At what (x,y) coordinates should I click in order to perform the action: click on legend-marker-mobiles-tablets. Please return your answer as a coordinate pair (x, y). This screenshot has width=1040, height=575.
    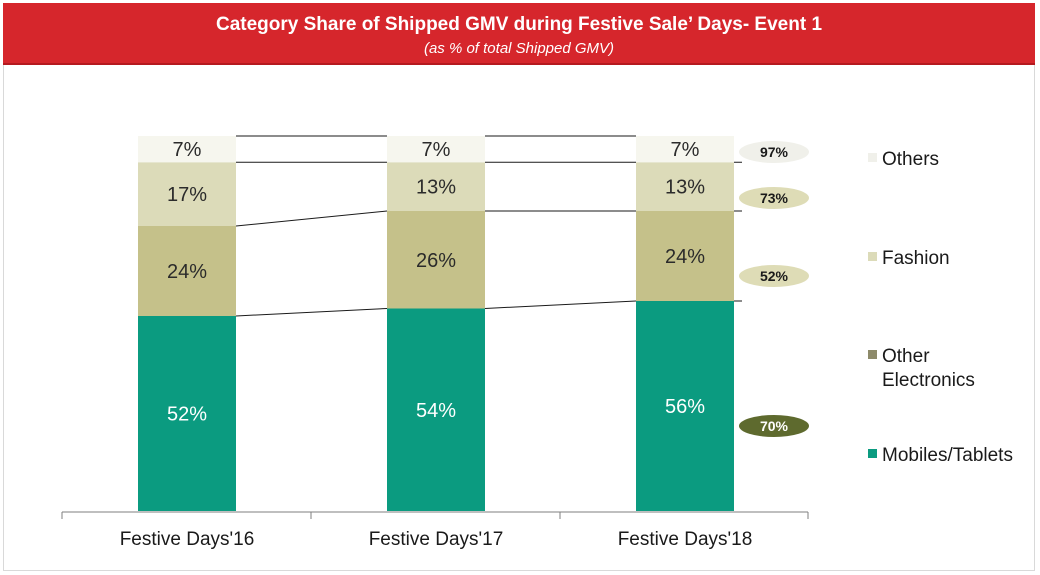
    Looking at the image, I should click on (872, 453).